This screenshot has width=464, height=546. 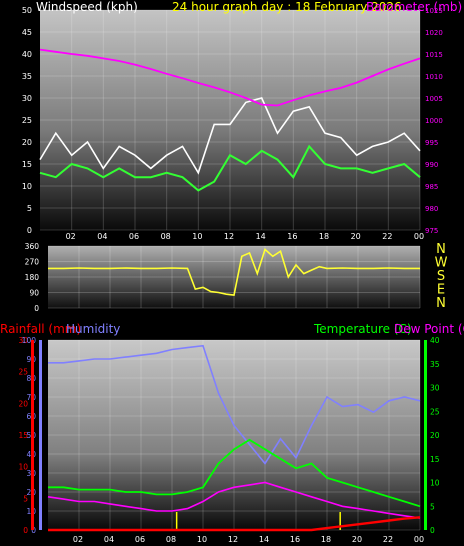 What do you see at coordinates (140, 539) in the screenshot?
I see `temperature-x-tick-label: 06` at bounding box center [140, 539].